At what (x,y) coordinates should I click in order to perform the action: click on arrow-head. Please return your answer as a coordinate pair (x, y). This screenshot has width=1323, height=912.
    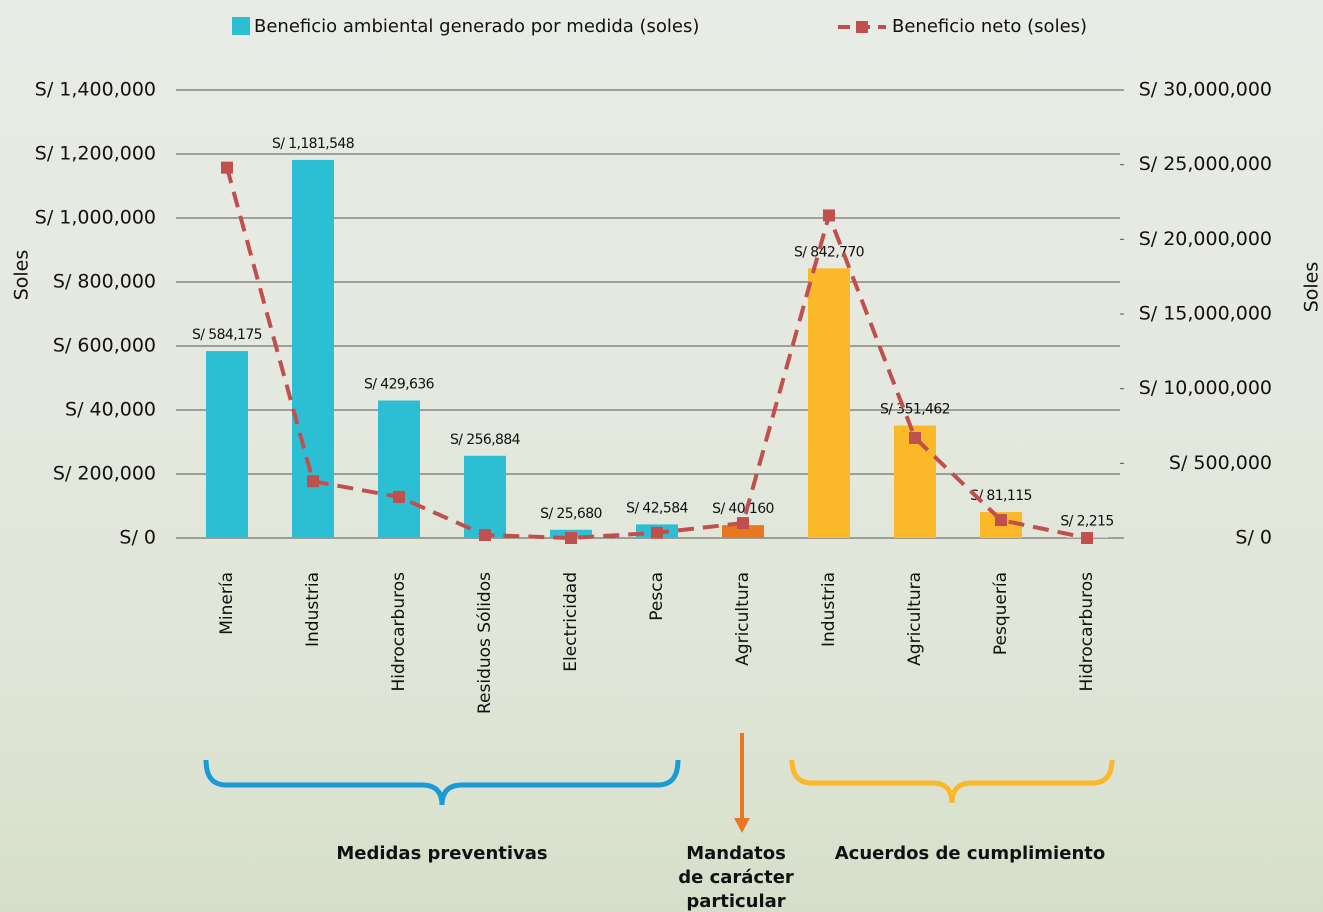
    Looking at the image, I should click on (742, 825).